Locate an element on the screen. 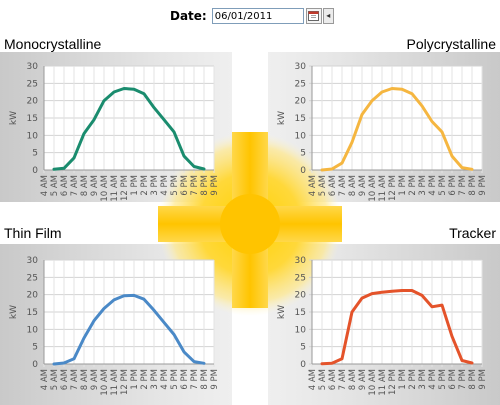 This screenshot has width=500, height=405. previous-date-button: ◂ is located at coordinates (328, 16).